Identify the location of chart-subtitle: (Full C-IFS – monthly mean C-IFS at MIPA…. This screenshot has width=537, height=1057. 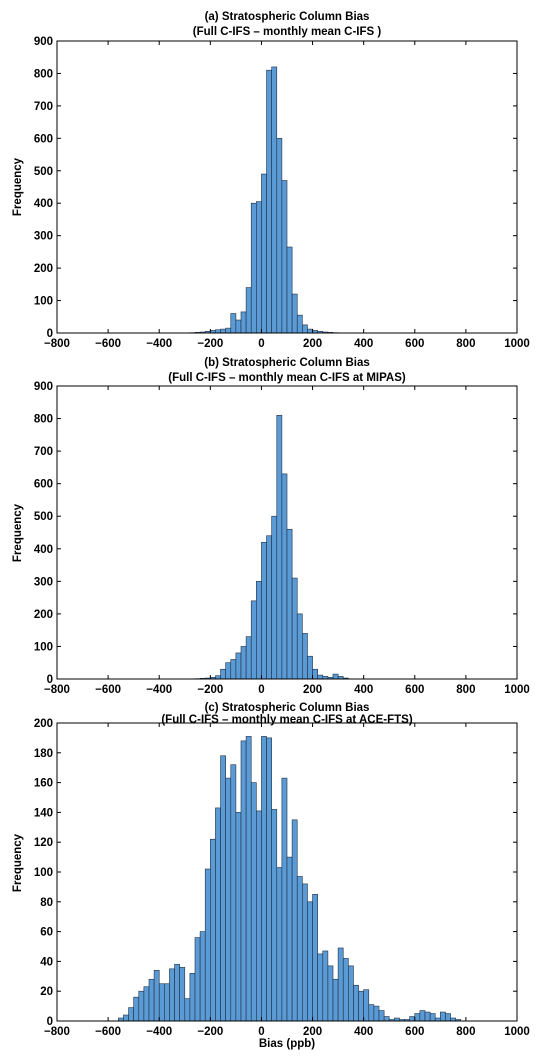
(287, 378).